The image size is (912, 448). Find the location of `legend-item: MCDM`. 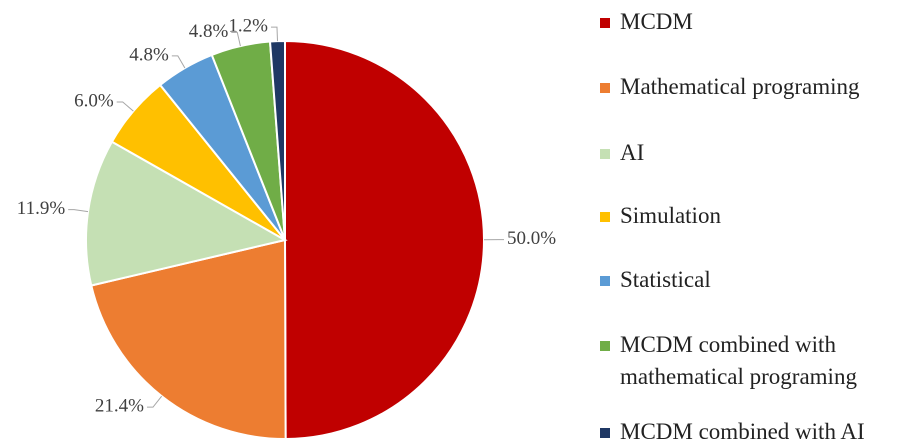

legend-item: MCDM is located at coordinates (748, 22).